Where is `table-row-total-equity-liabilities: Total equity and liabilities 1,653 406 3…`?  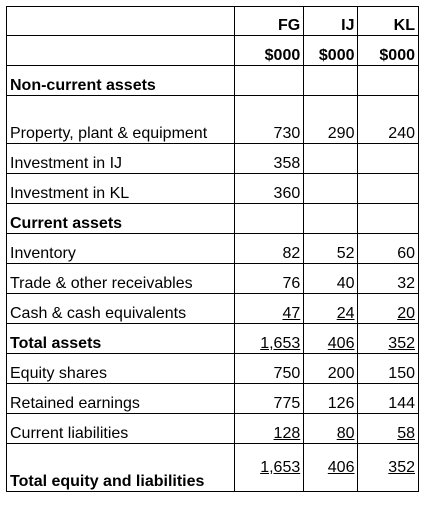
table-row-total-equity-liabilities: Total equity and liabilities 1,653 406 3… is located at coordinates (212, 467).